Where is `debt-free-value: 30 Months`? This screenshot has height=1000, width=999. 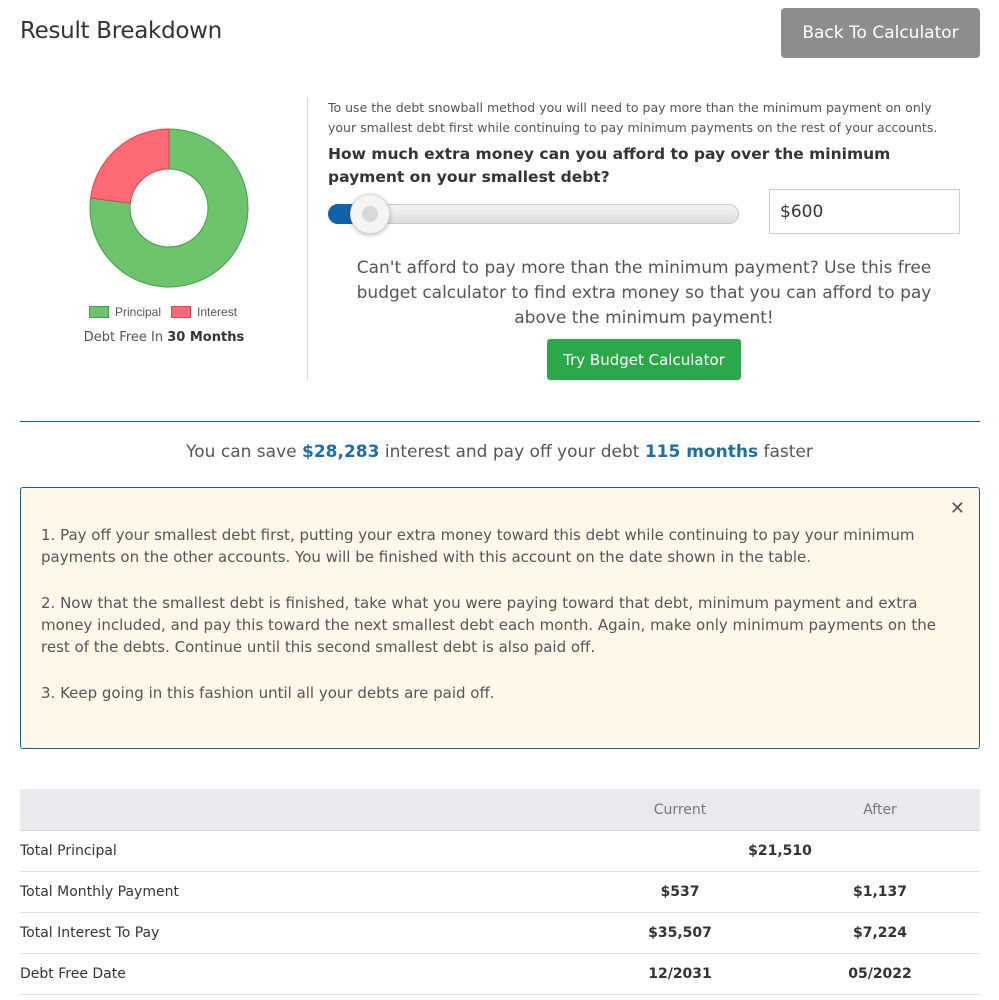
debt-free-value: 30 Months is located at coordinates (206, 337).